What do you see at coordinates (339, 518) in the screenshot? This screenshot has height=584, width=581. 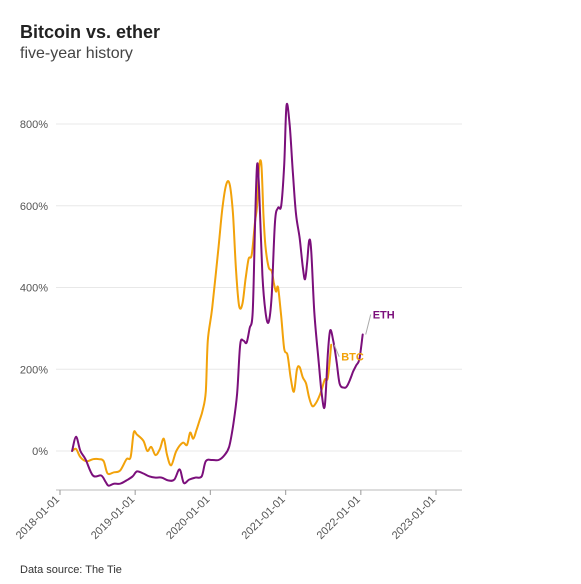 I see `x-tick-label: 2022-01-01` at bounding box center [339, 518].